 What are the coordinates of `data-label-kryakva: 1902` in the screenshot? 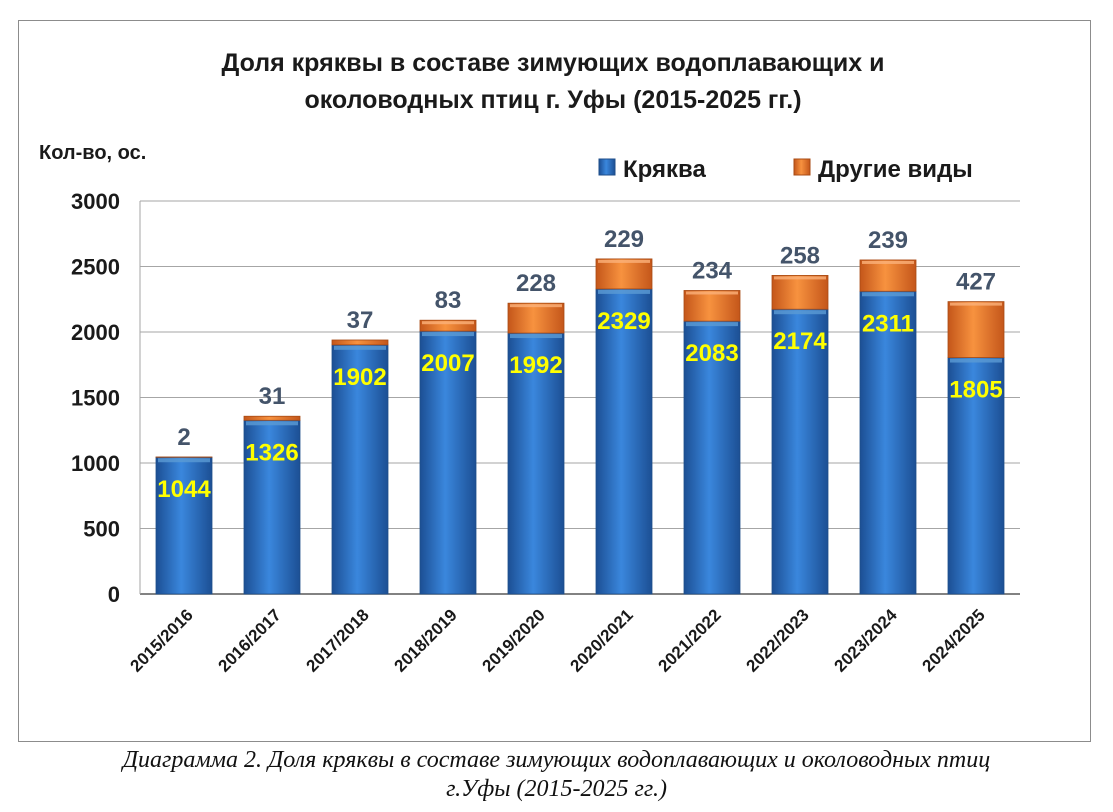 It's located at (359, 377).